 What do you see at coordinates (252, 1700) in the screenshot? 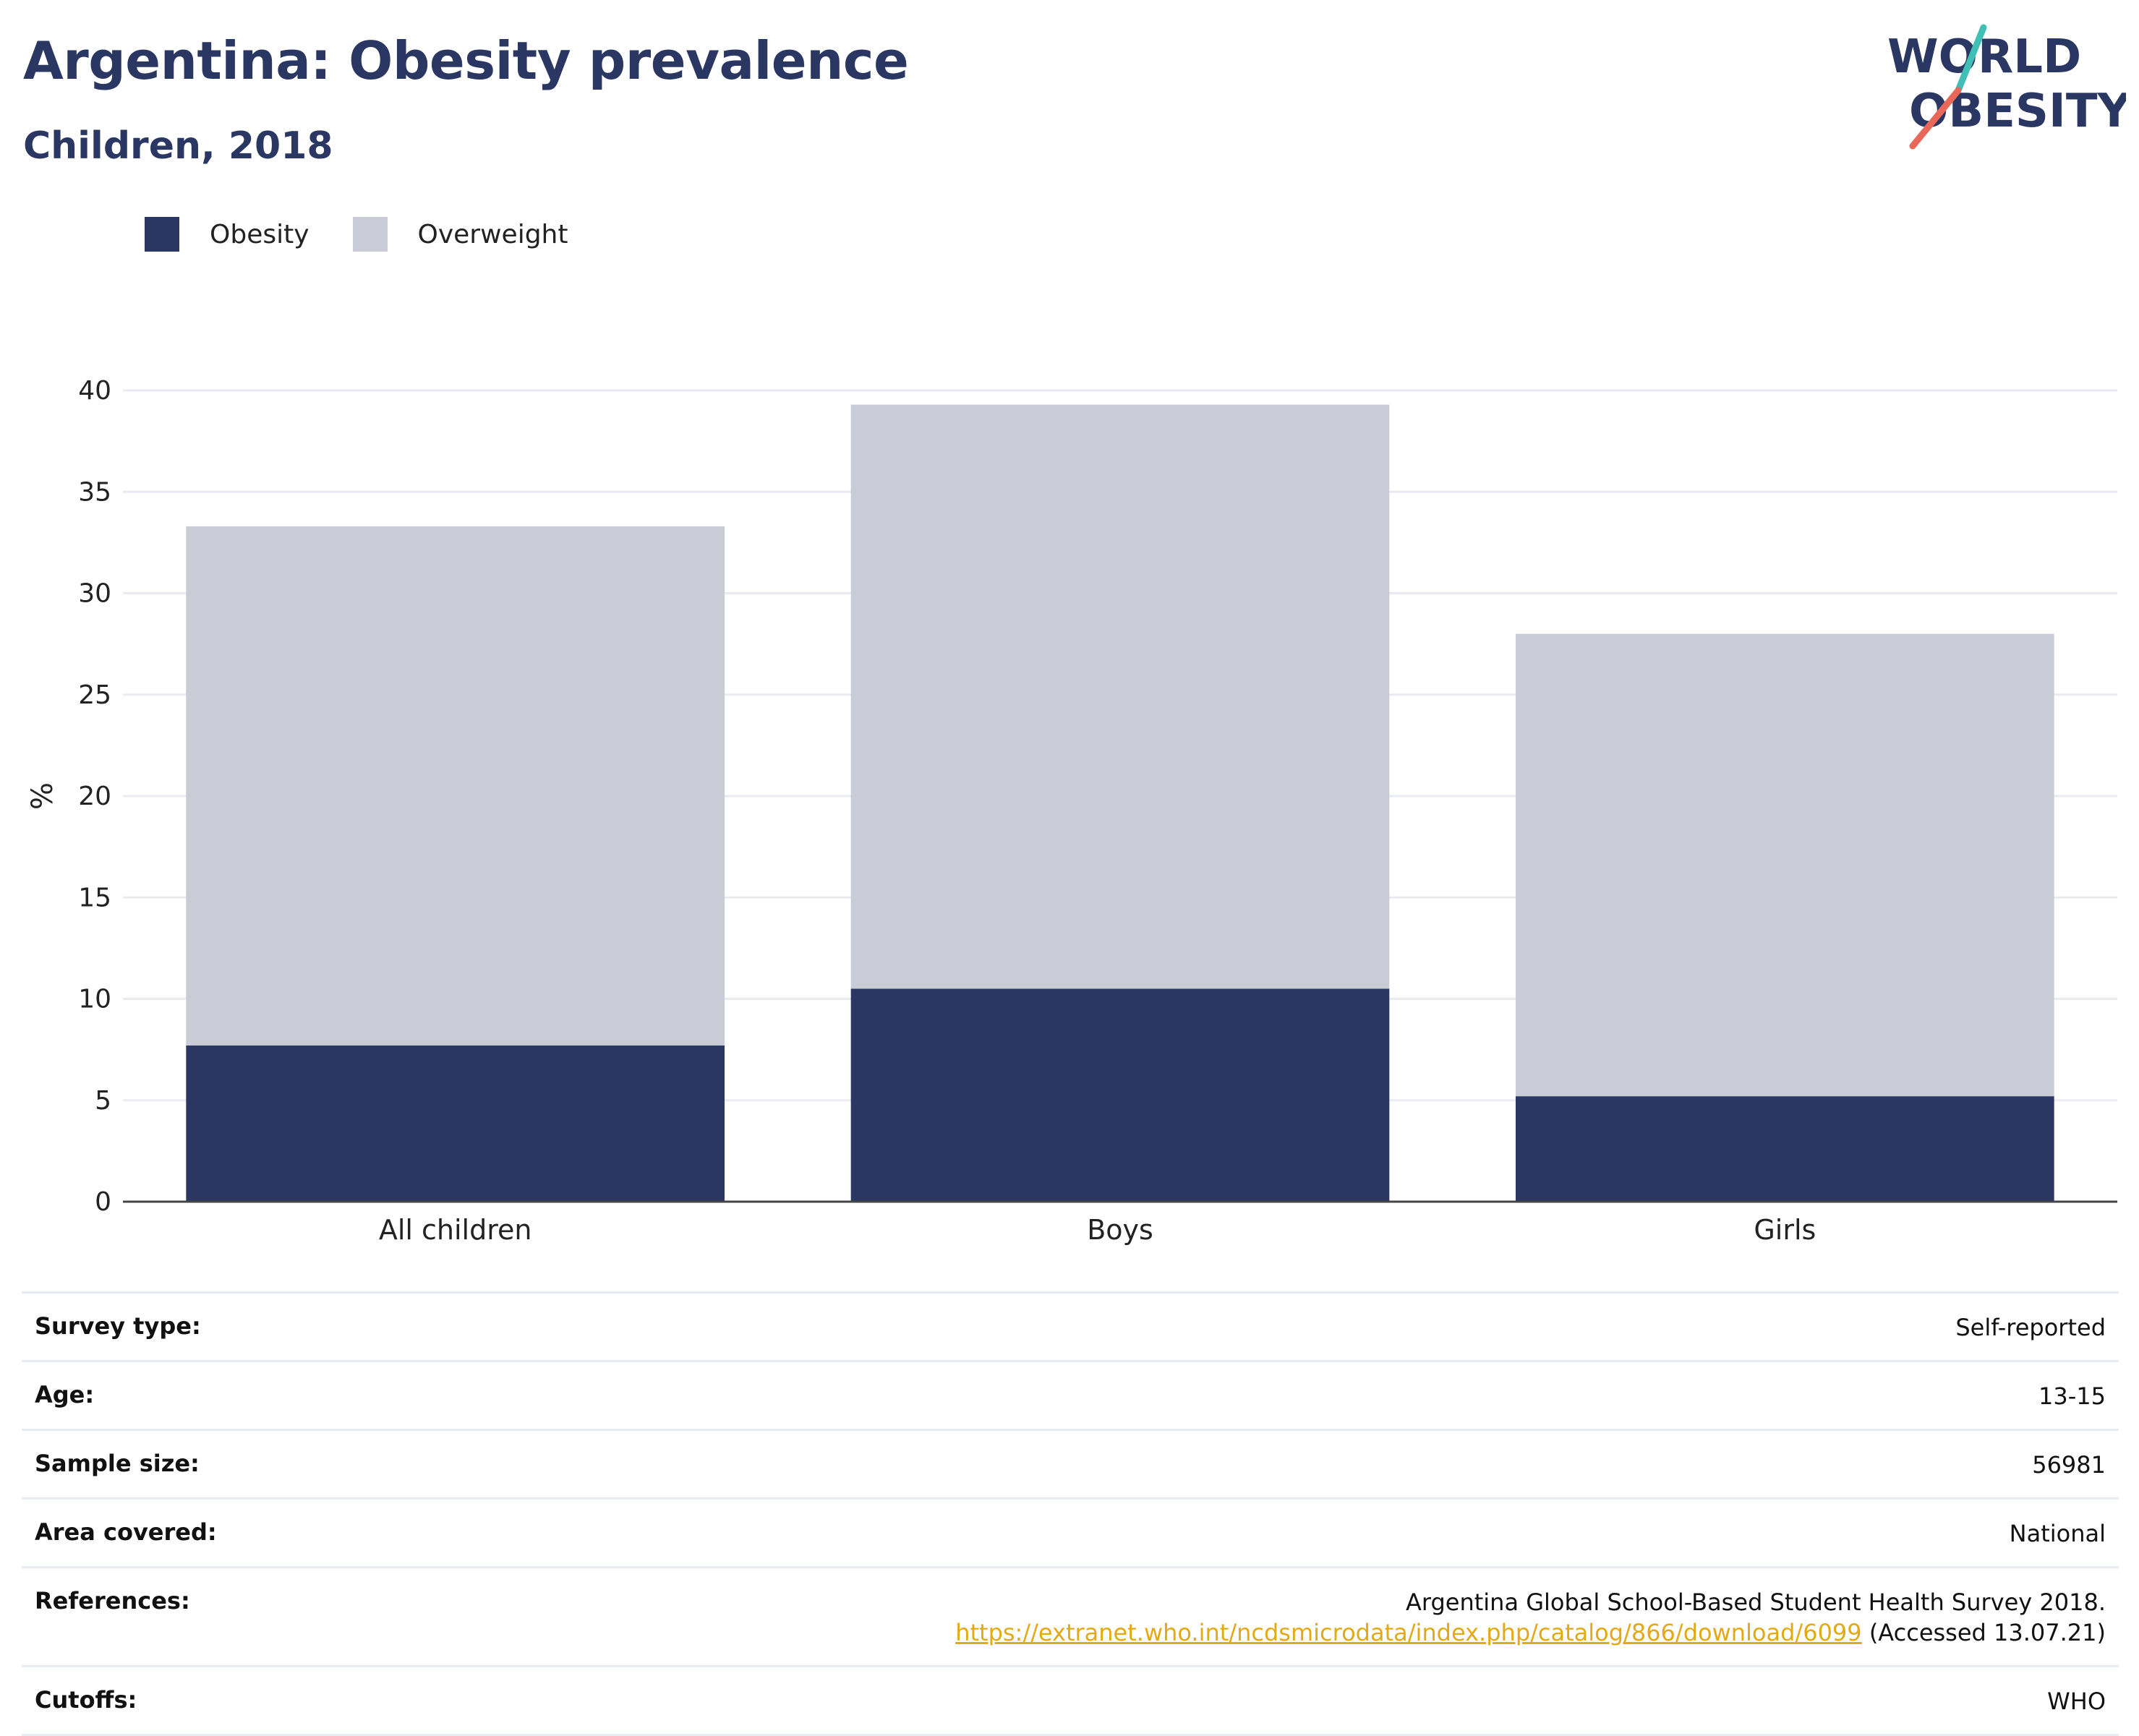
I see `meta-label: Cutoffs:` at bounding box center [252, 1700].